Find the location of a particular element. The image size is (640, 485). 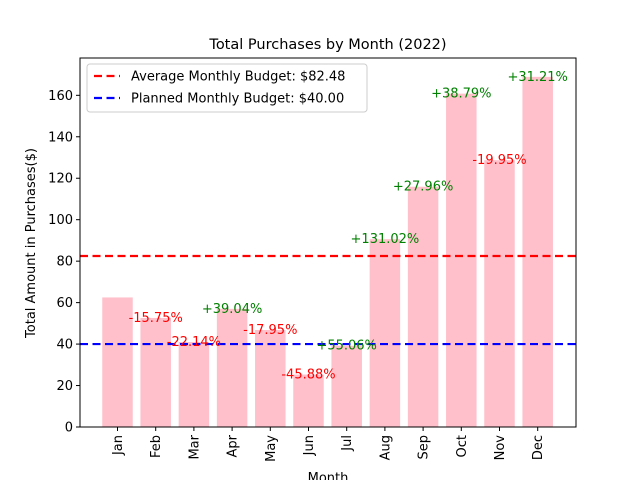

change-label-may: -17.95% is located at coordinates (270, 330).